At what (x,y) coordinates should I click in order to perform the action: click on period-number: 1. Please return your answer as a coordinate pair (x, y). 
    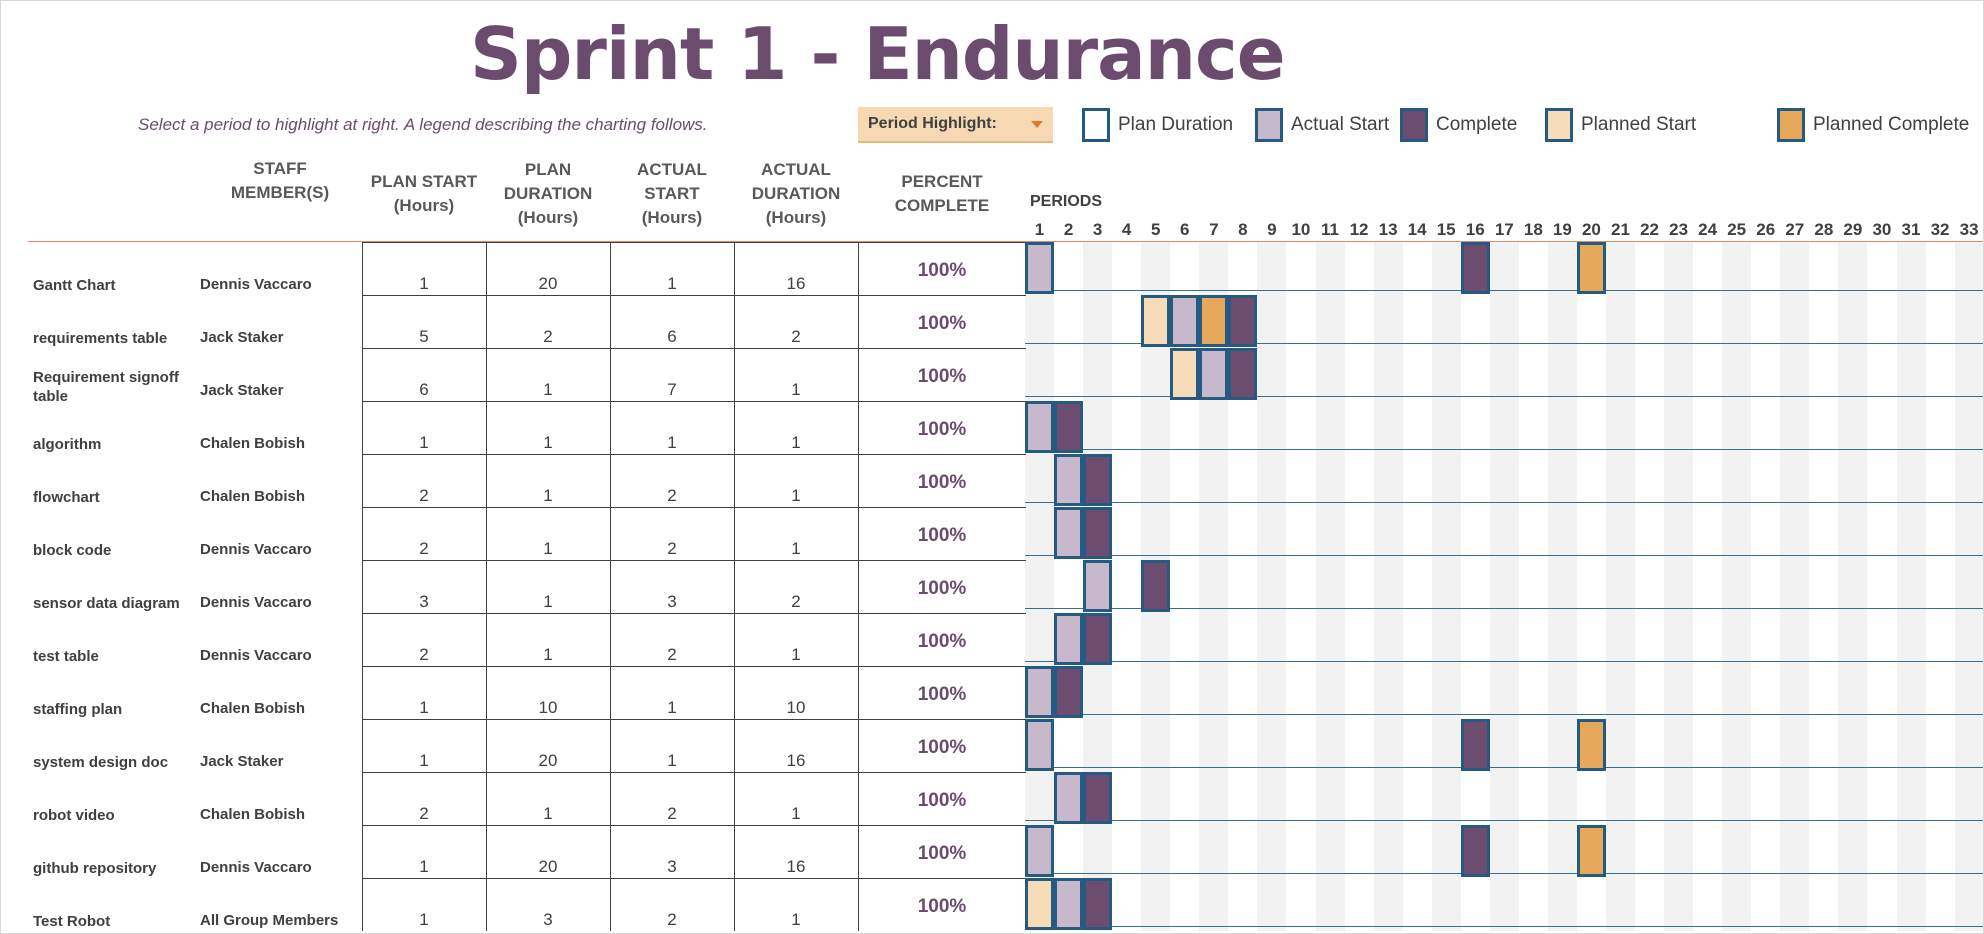
    Looking at the image, I should click on (1039, 229).